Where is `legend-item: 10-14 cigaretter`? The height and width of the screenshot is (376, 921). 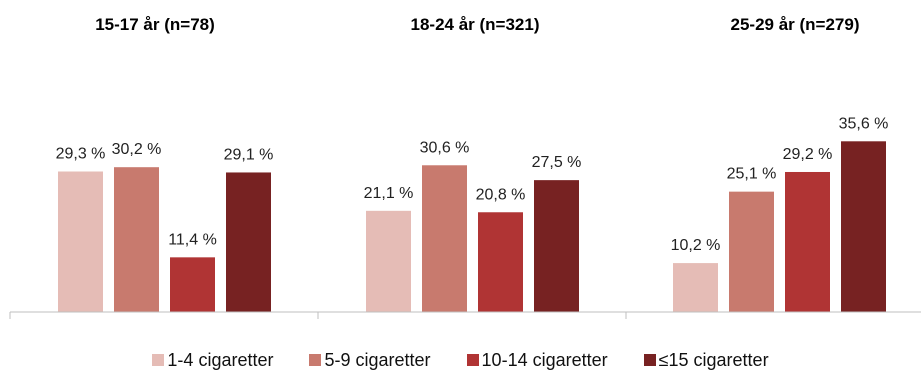 legend-item: 10-14 cigaretter is located at coordinates (537, 360).